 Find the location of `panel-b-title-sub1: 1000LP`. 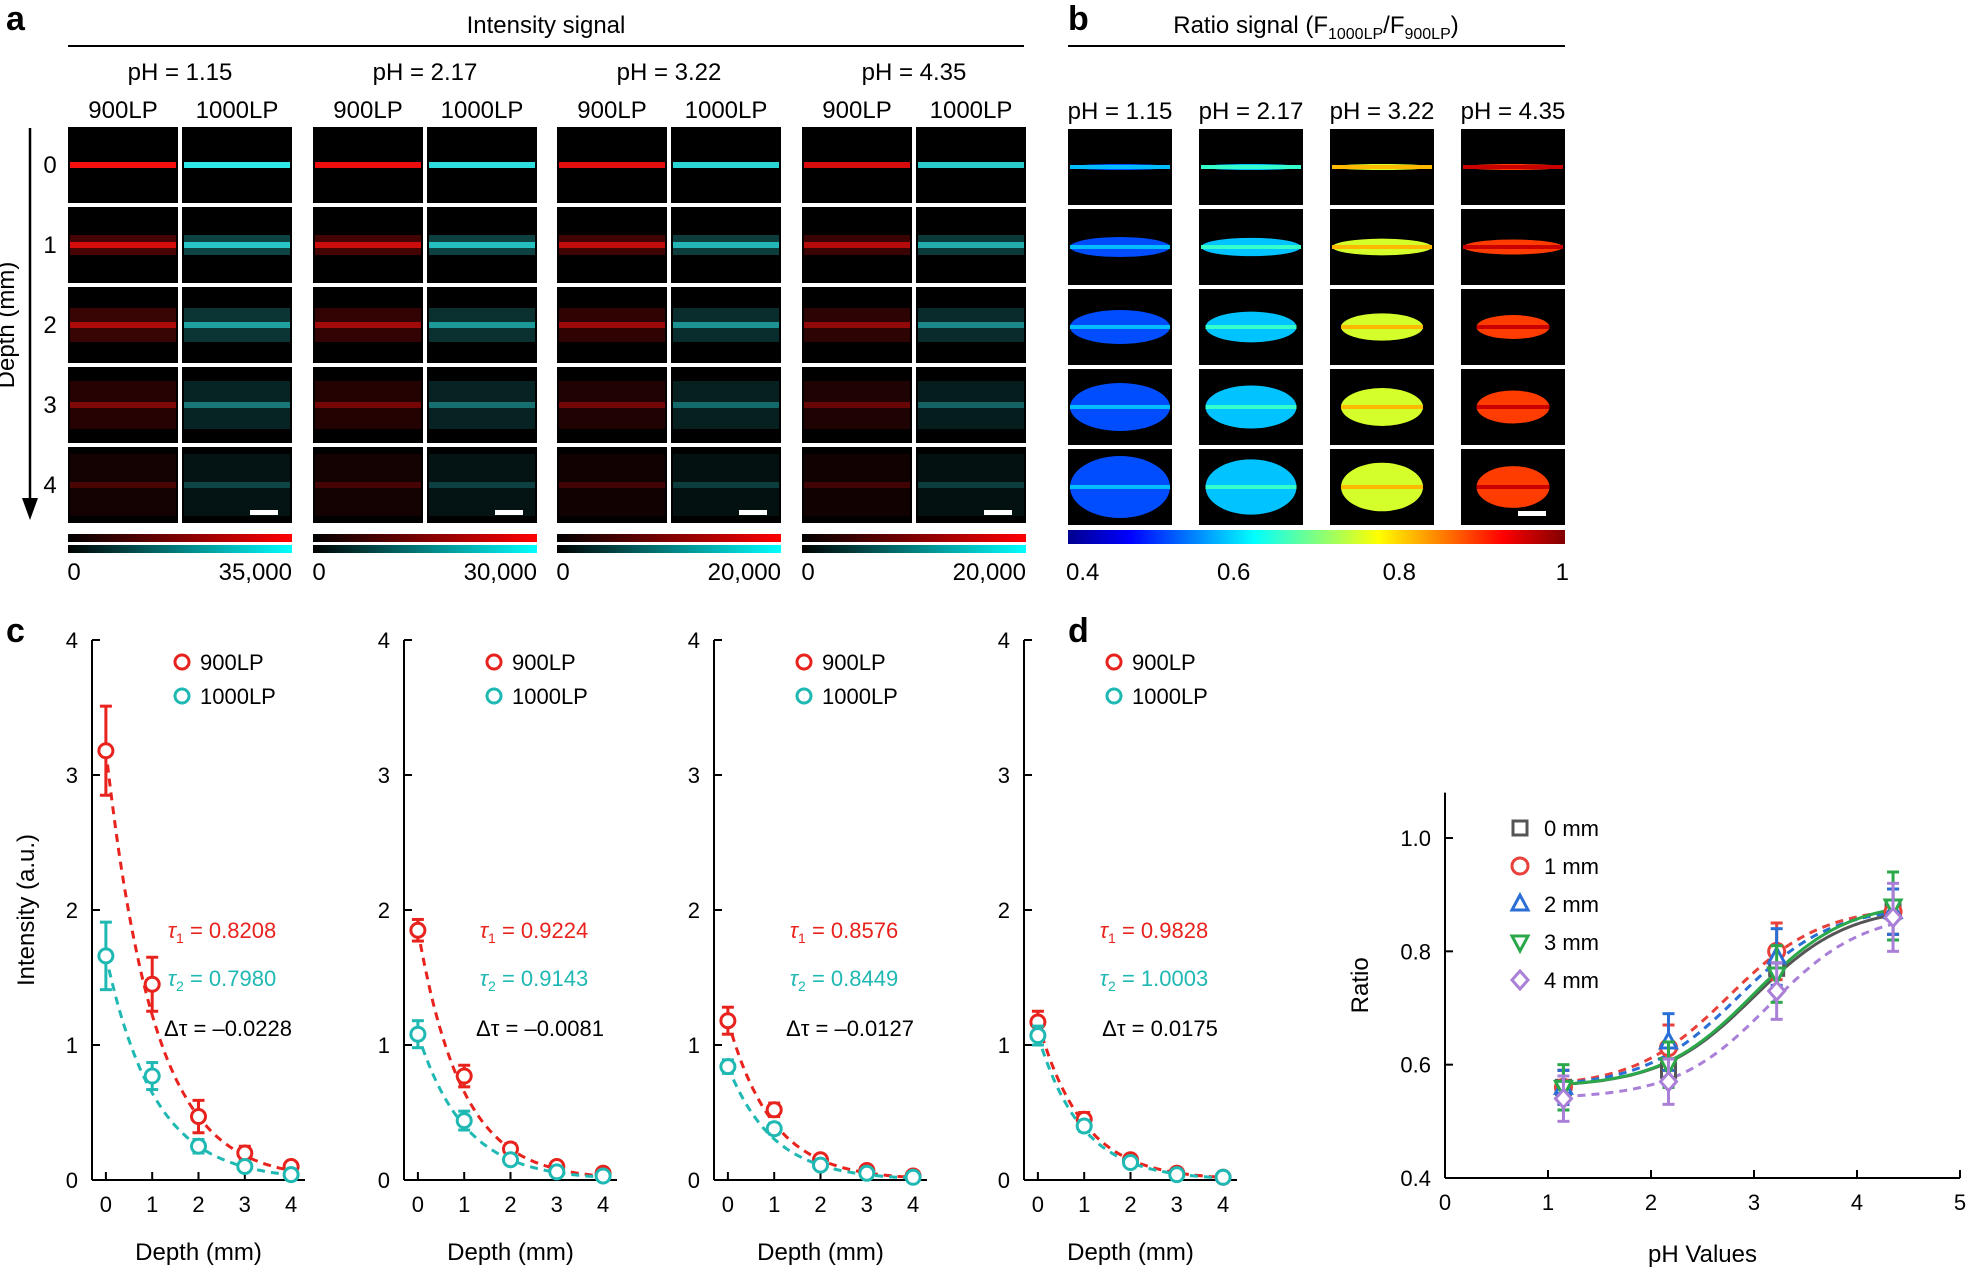

panel-b-title-sub1: 1000LP is located at coordinates (1355, 34).